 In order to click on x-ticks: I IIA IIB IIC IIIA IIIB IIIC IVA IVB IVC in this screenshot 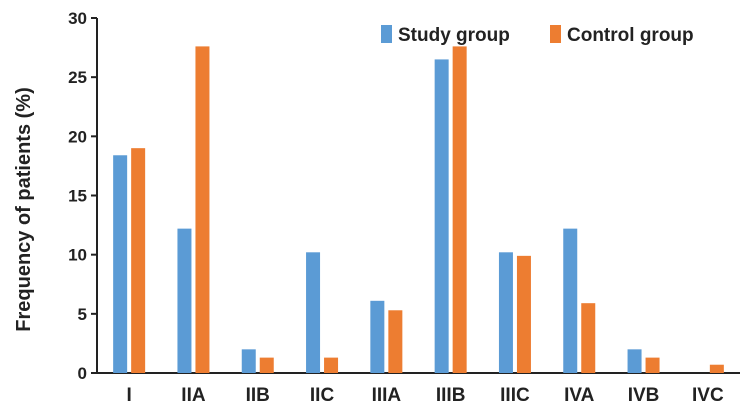, I will do `click(425, 395)`.